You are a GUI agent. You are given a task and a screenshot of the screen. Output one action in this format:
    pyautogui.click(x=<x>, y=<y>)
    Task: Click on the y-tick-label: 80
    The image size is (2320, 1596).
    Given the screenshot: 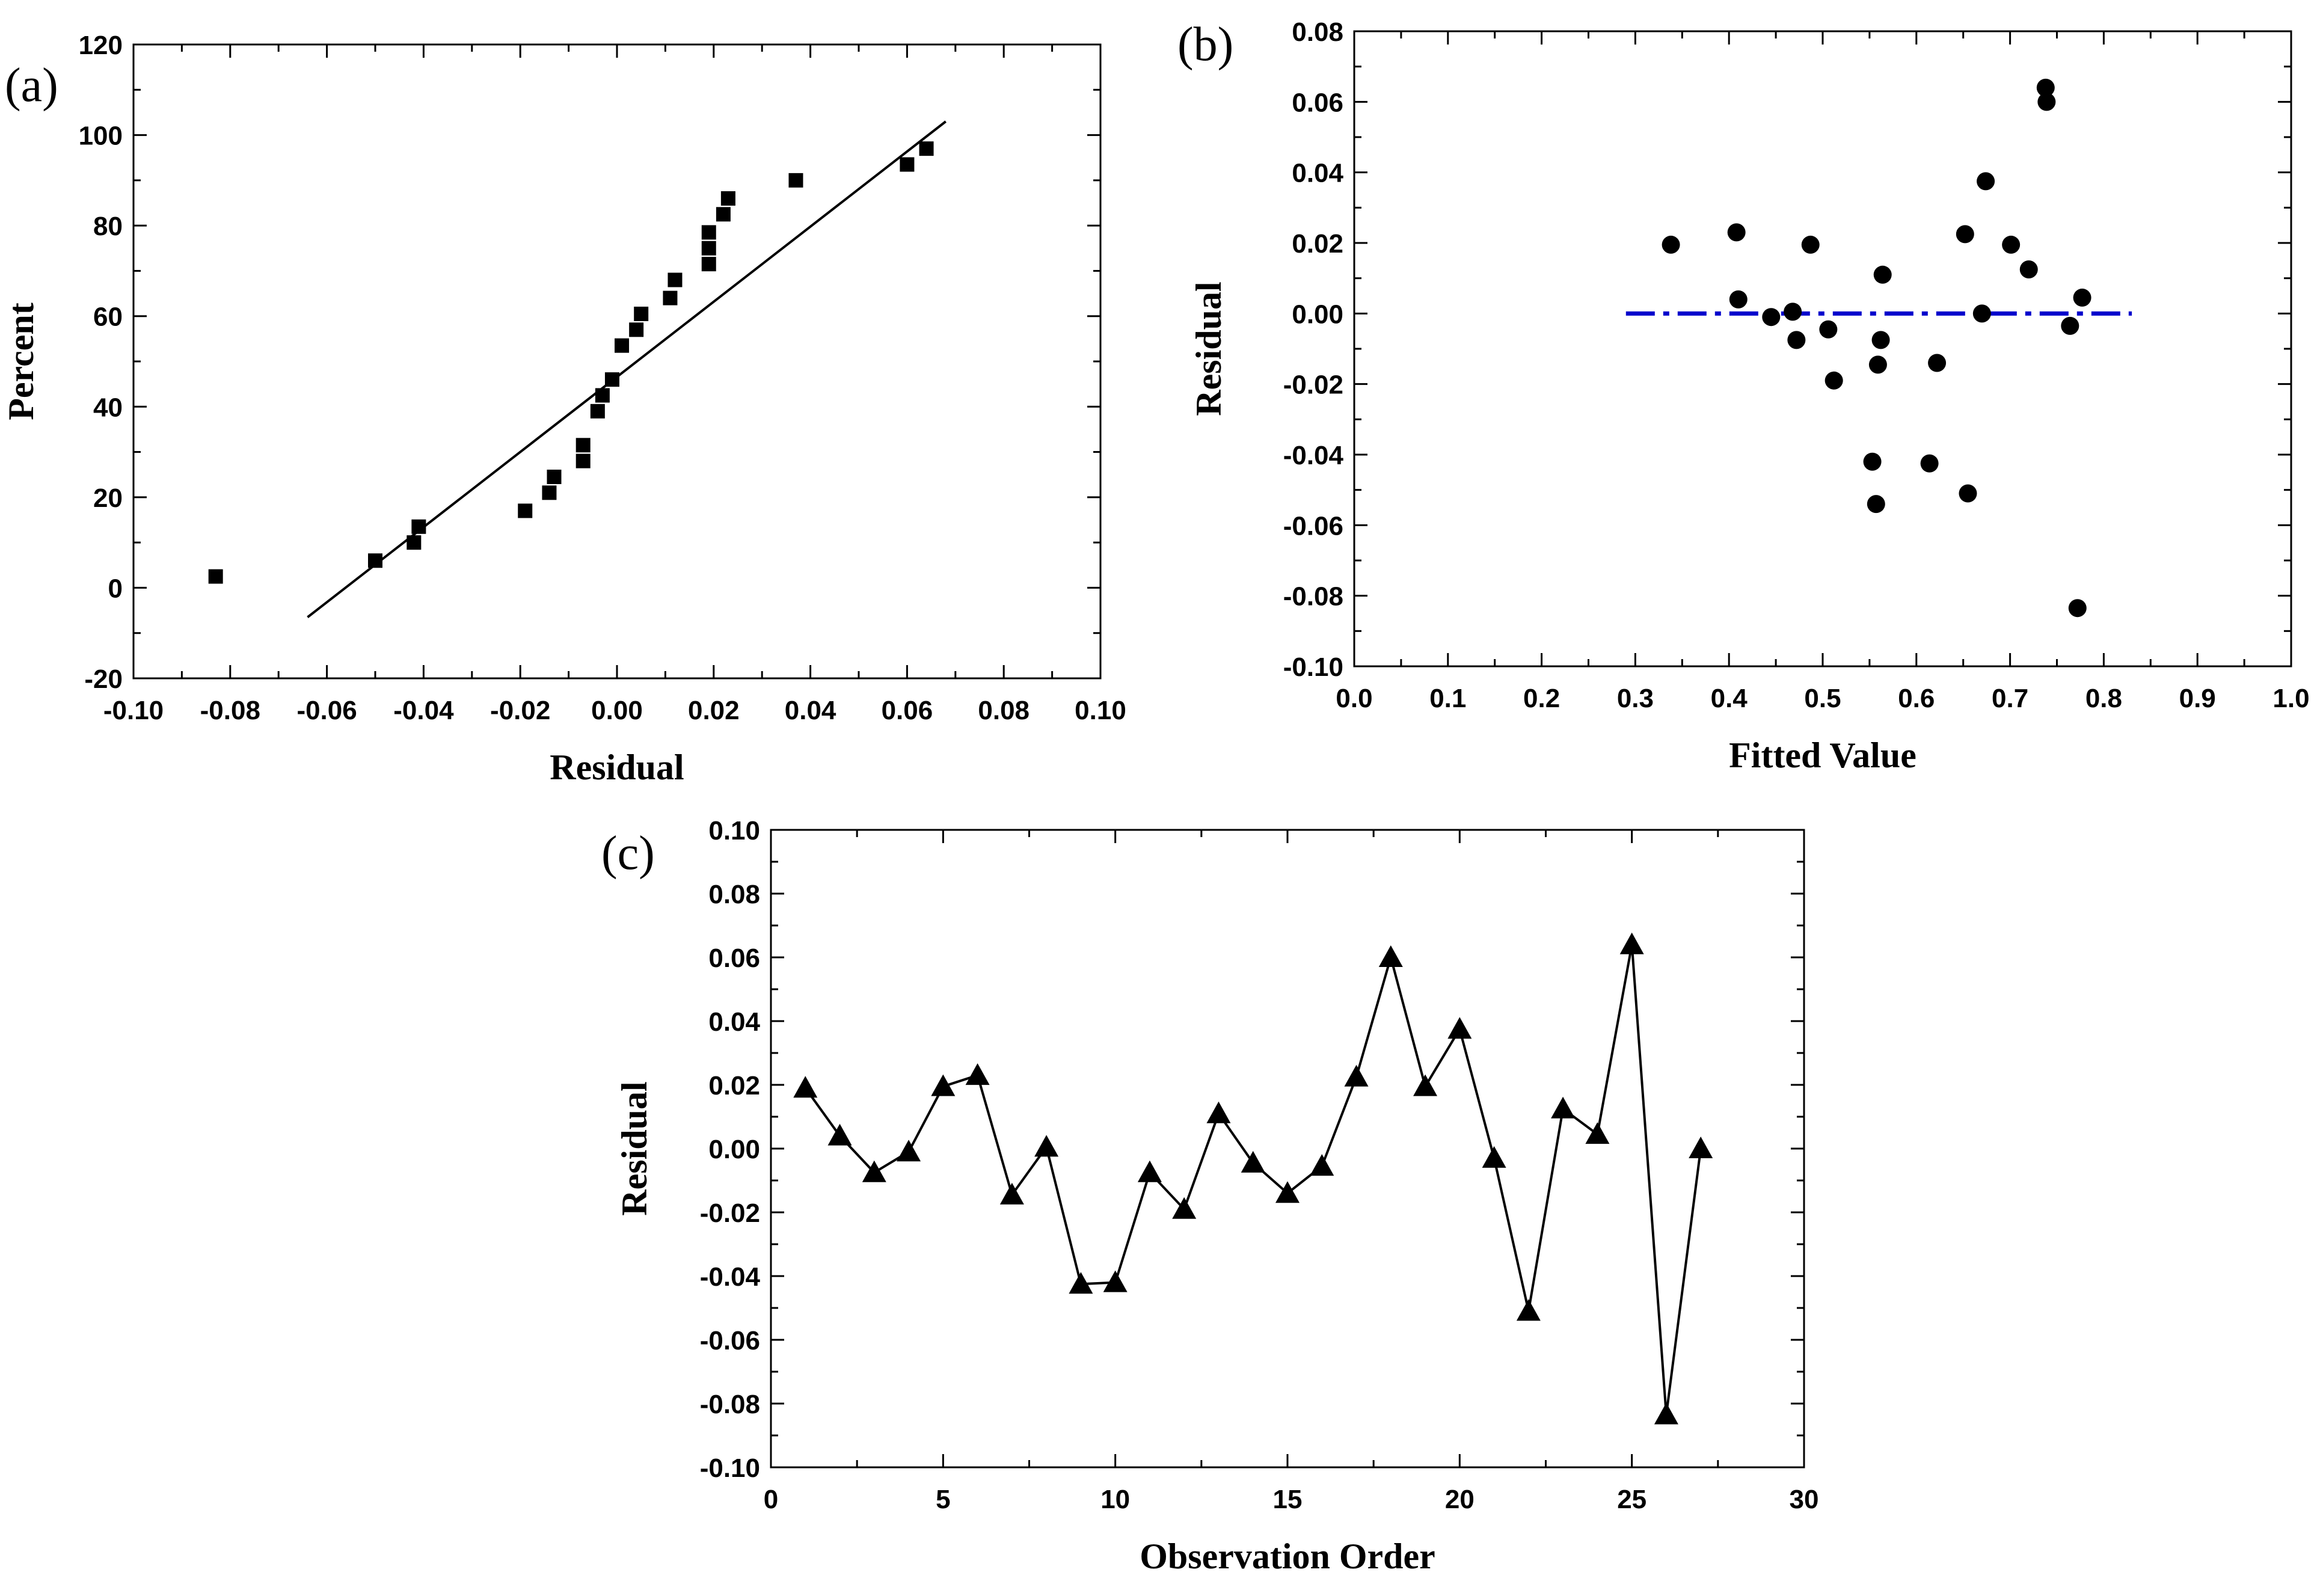 What is the action you would take?
    pyautogui.click(x=108, y=226)
    